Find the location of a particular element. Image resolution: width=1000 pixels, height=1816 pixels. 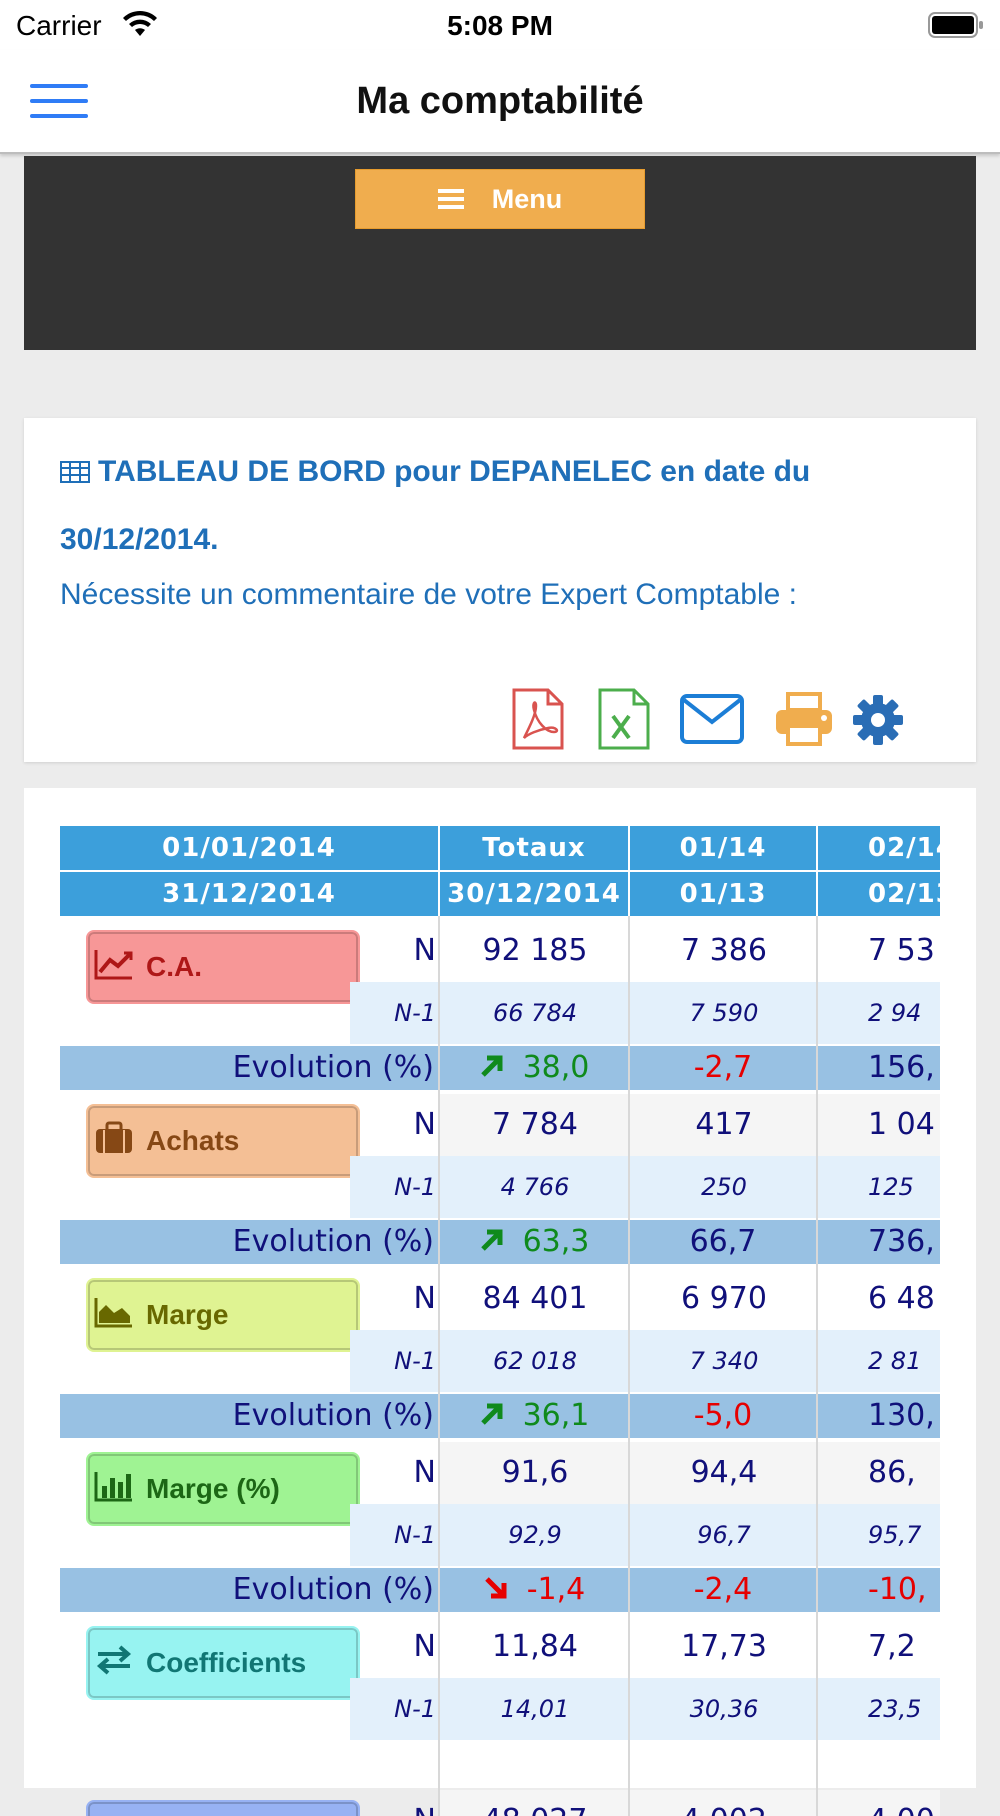

value-n-1: 95,7 is located at coordinates (879, 1535).